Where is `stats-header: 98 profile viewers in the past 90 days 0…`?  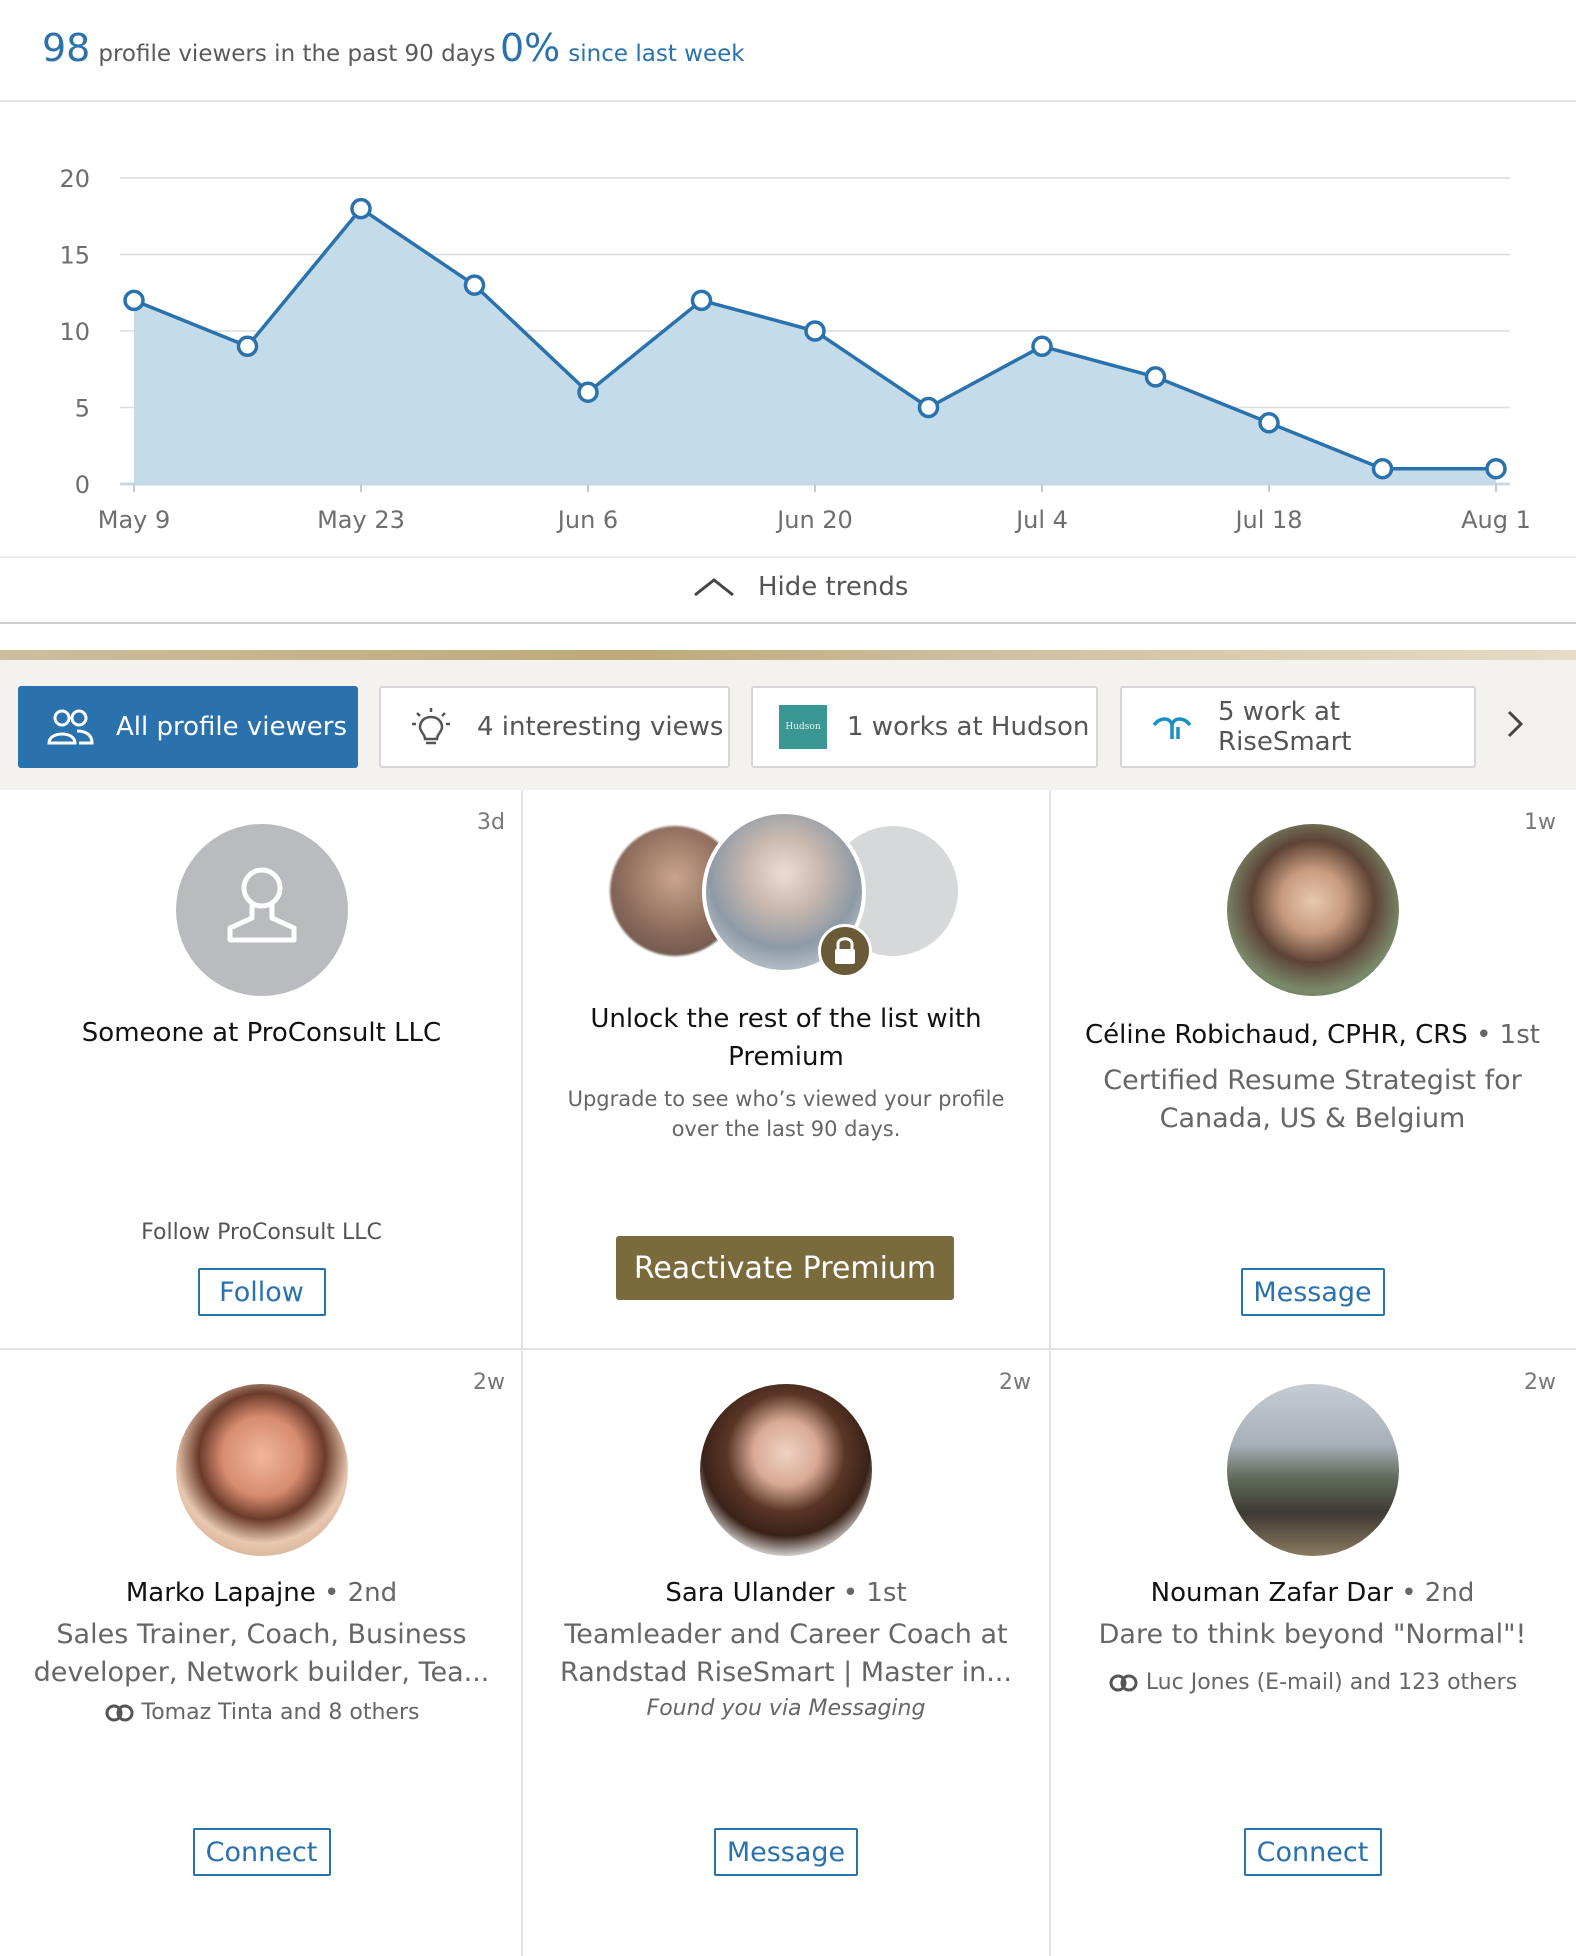 stats-header: 98 profile viewers in the past 90 days 0… is located at coordinates (788, 51).